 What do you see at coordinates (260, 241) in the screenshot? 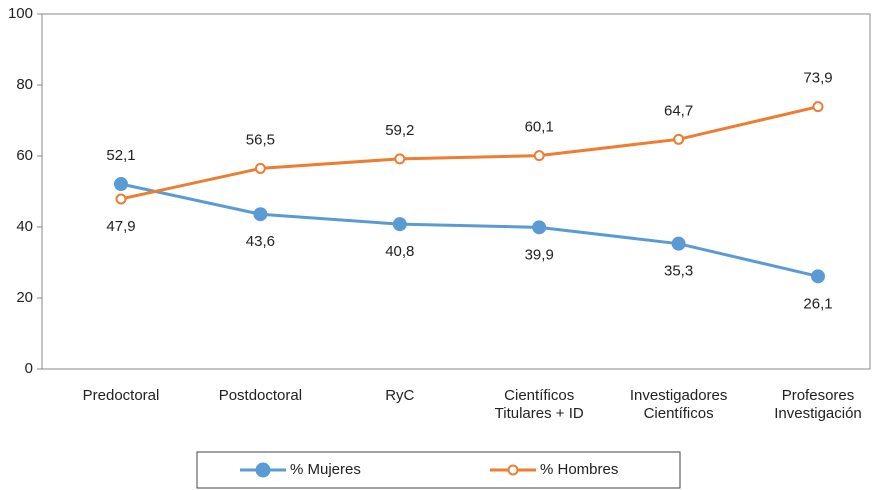
I see `data-label: 43,6` at bounding box center [260, 241].